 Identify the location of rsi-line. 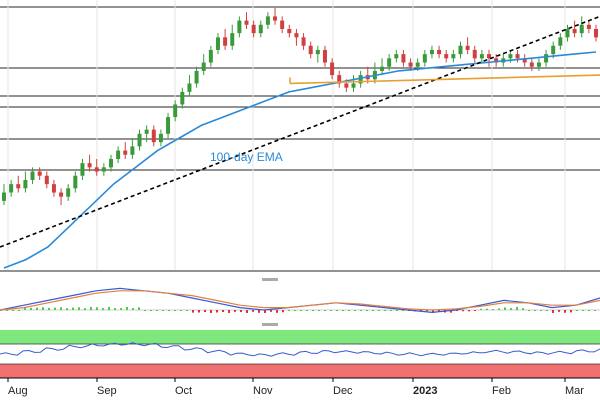
(300, 349).